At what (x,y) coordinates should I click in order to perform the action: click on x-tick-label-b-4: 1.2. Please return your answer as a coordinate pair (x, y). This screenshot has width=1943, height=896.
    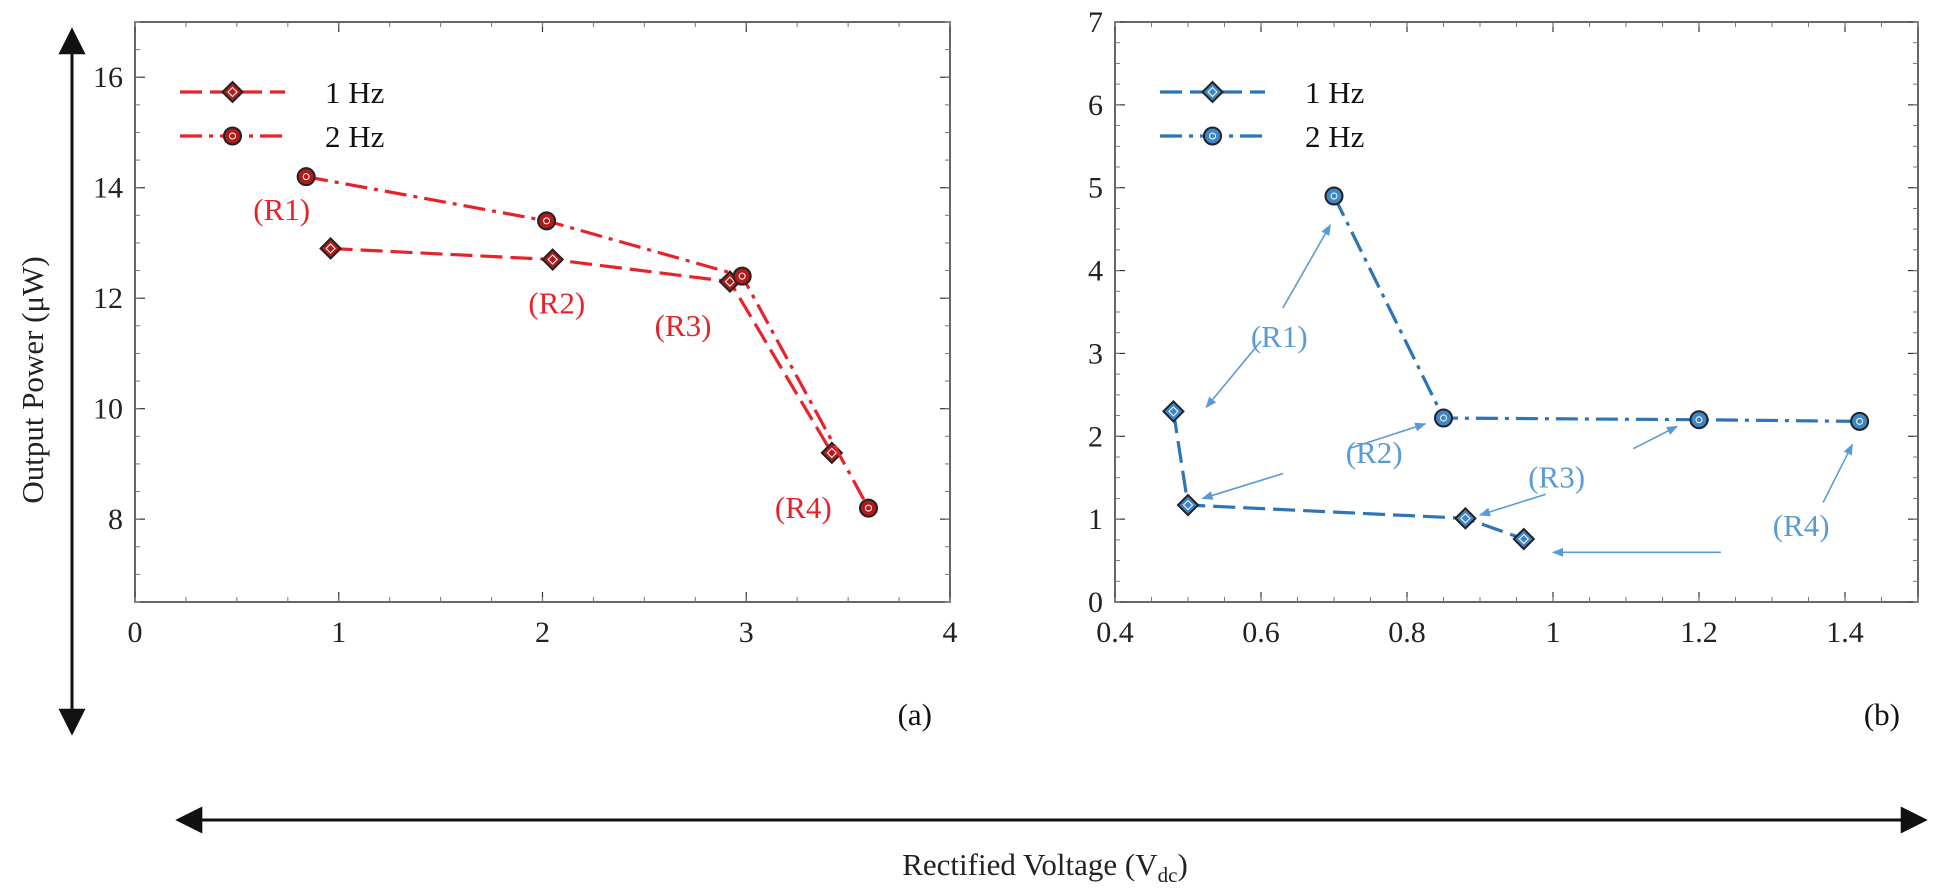
    Looking at the image, I should click on (1699, 632).